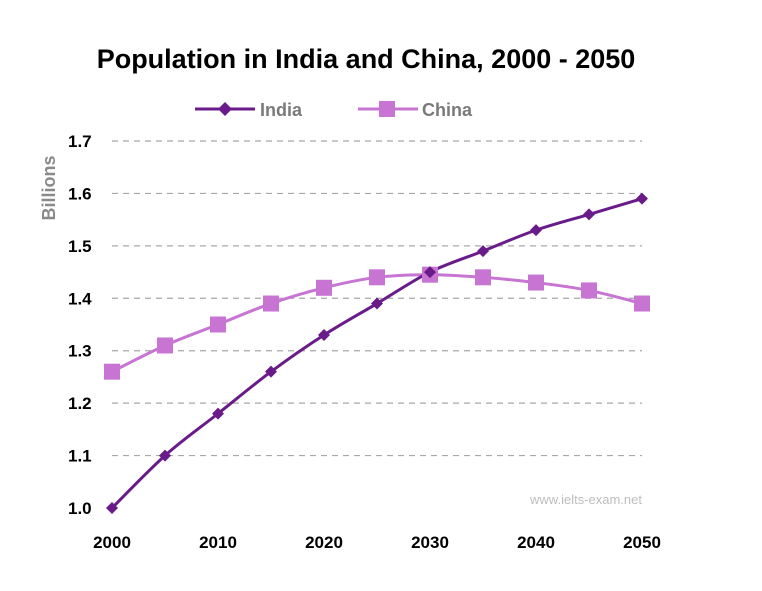 The width and height of the screenshot is (762, 591). Describe the element at coordinates (80, 456) in the screenshot. I see `y-tick-label: 1.1` at that location.